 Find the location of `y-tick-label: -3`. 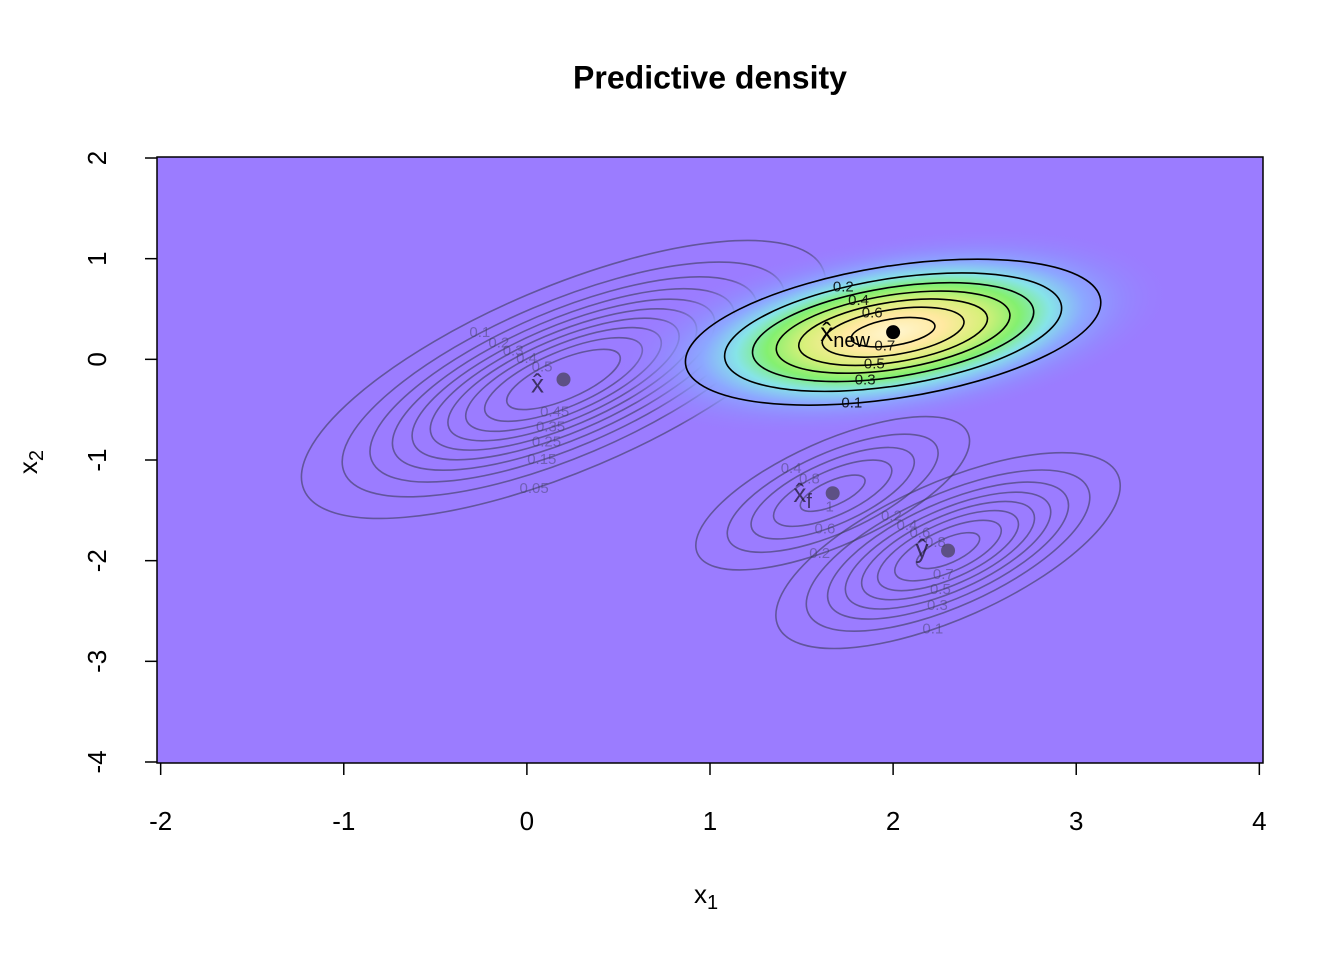

y-tick-label: -3 is located at coordinates (97, 661).